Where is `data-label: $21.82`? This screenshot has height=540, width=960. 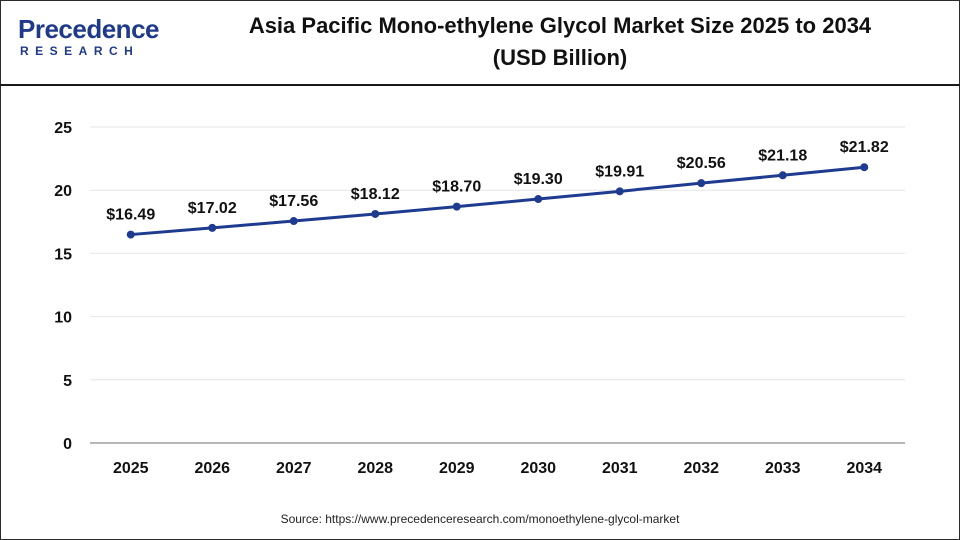 data-label: $21.82 is located at coordinates (864, 147).